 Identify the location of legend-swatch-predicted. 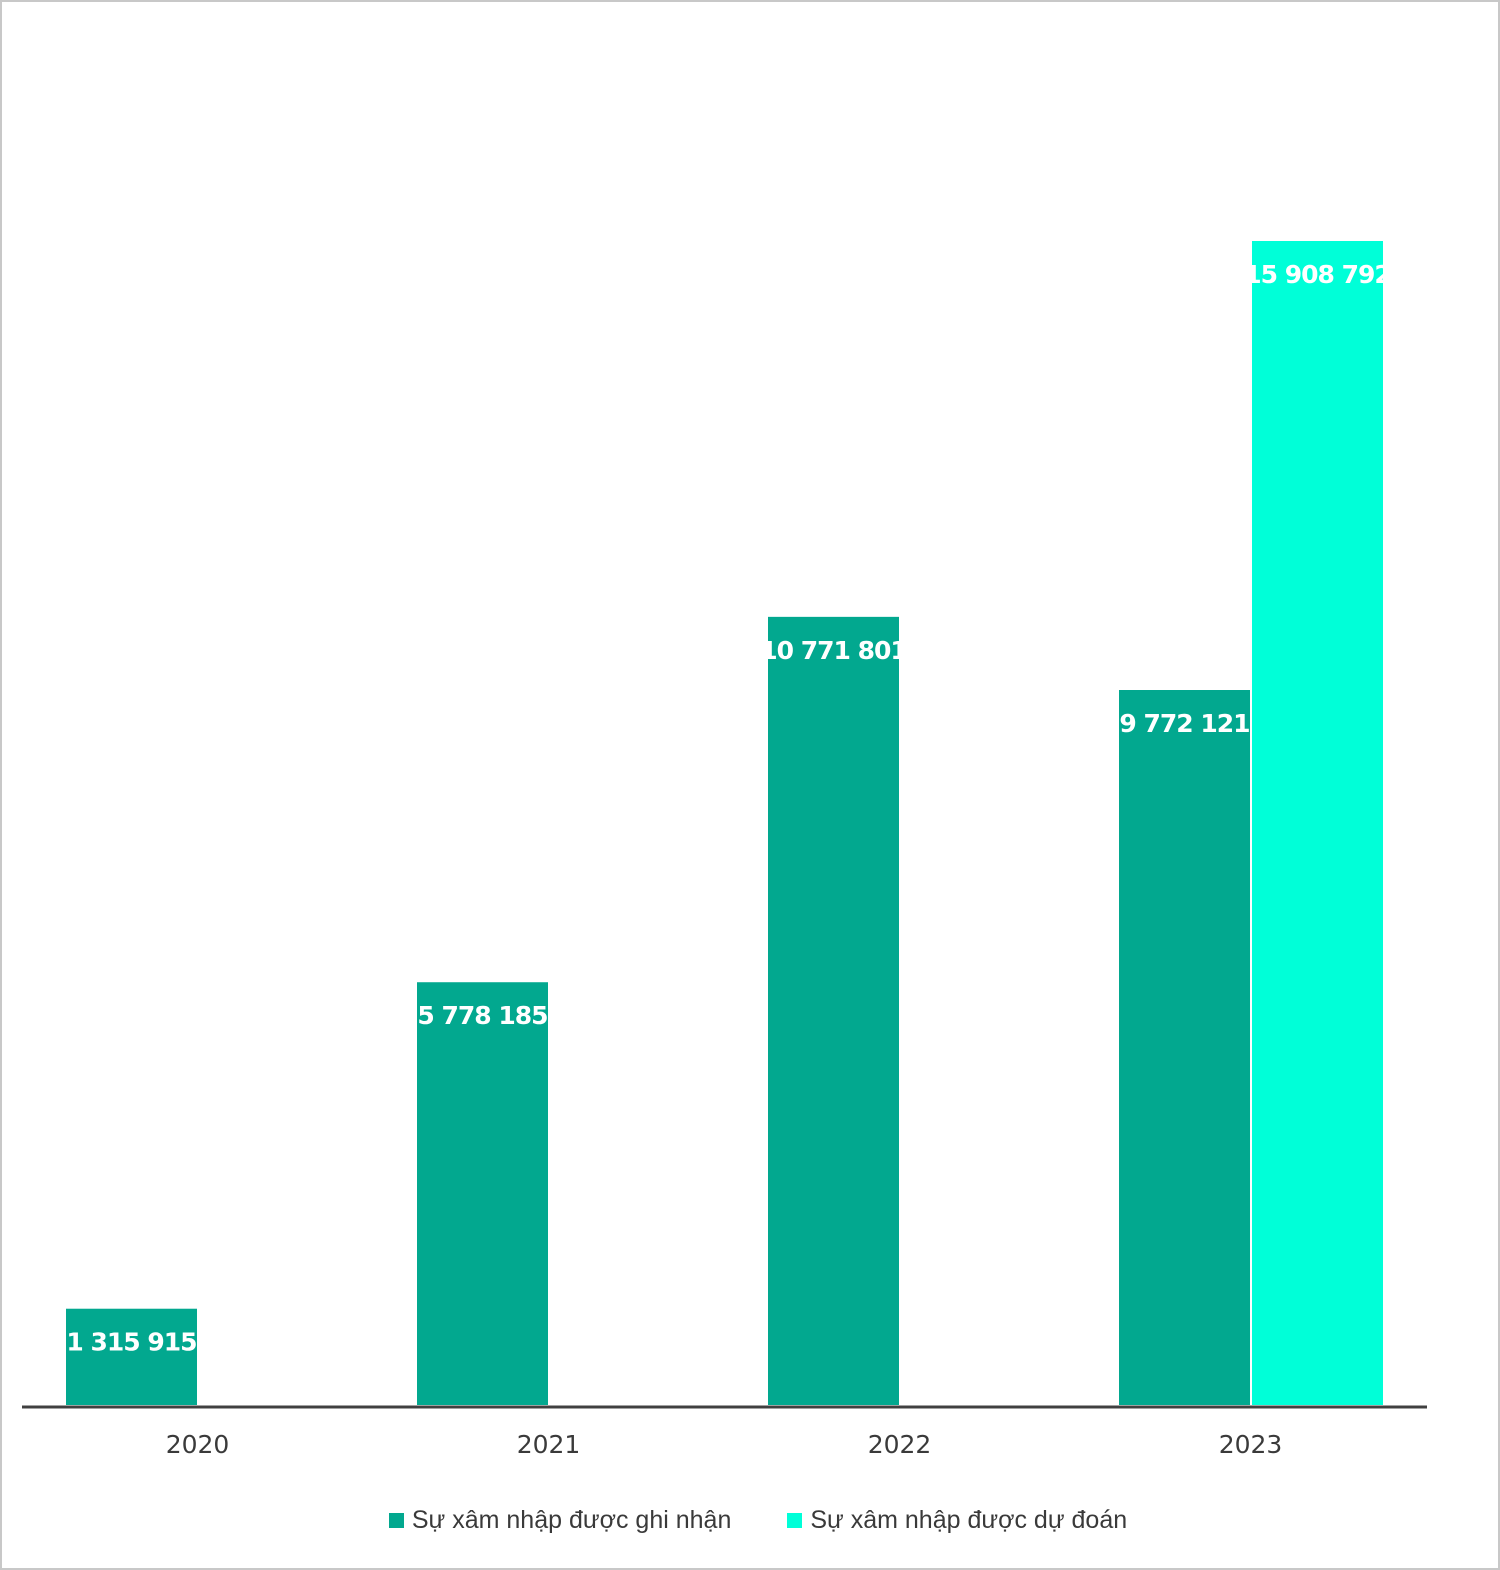
(795, 1520).